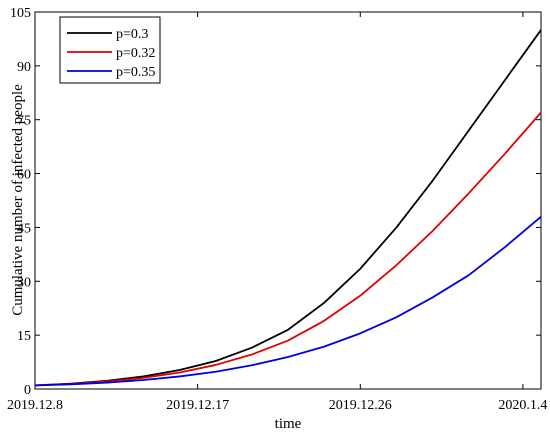 Image resolution: width=550 pixels, height=435 pixels. I want to click on legend: p=0.3 p=0.32 p=0.35, so click(110, 50).